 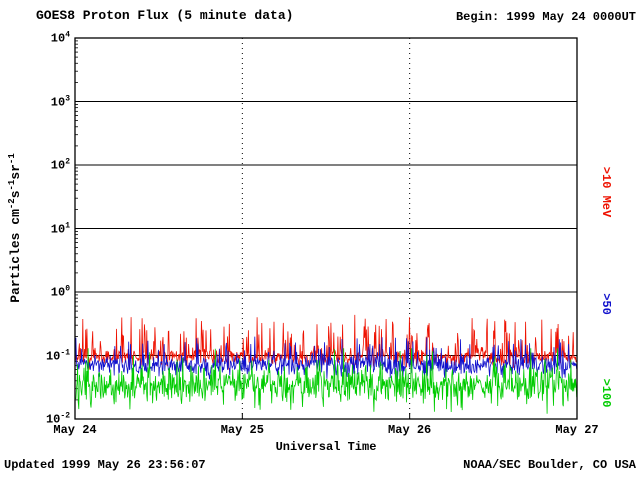 I want to click on y-tick-label: 10-1, so click(x=57, y=355).